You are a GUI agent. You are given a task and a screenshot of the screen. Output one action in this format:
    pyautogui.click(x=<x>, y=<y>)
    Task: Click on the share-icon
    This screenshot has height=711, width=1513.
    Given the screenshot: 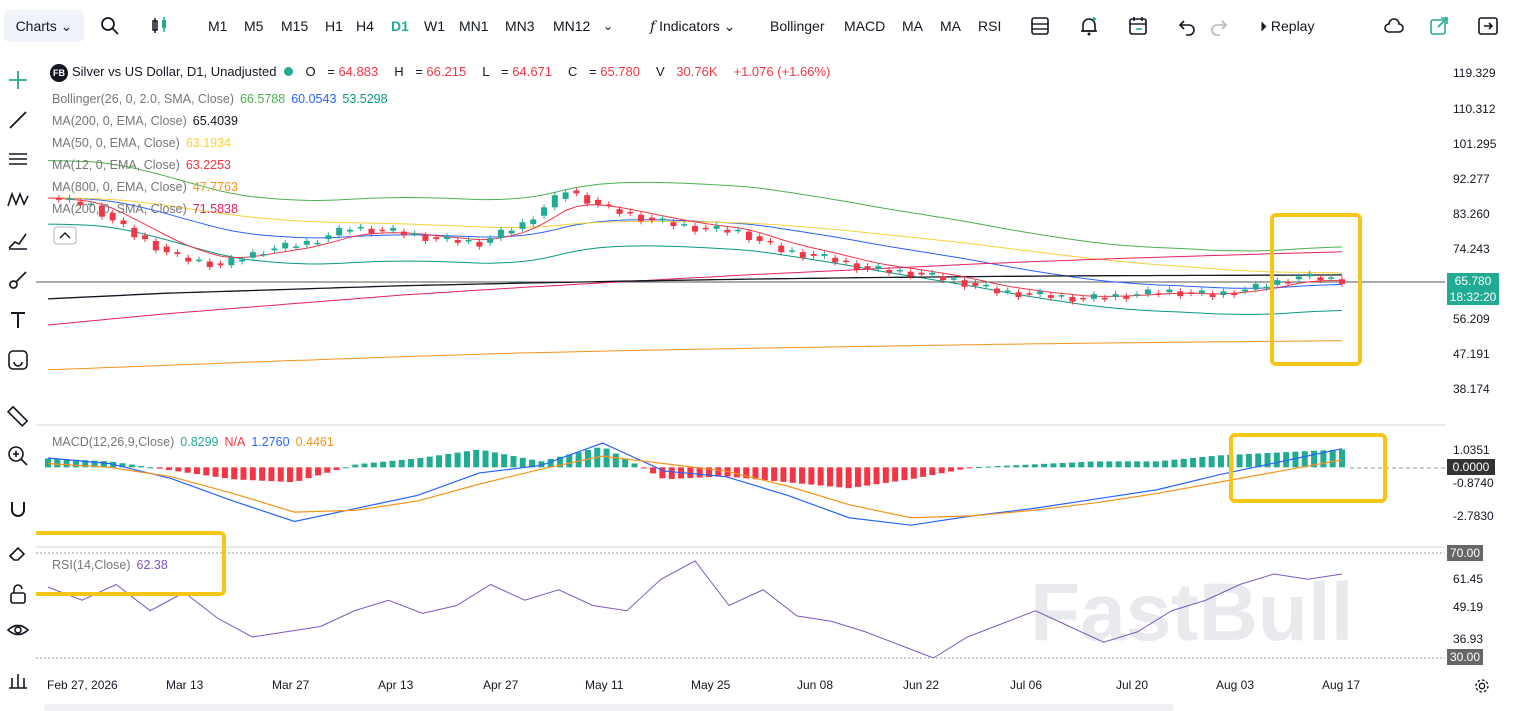 What is the action you would take?
    pyautogui.click(x=1439, y=26)
    